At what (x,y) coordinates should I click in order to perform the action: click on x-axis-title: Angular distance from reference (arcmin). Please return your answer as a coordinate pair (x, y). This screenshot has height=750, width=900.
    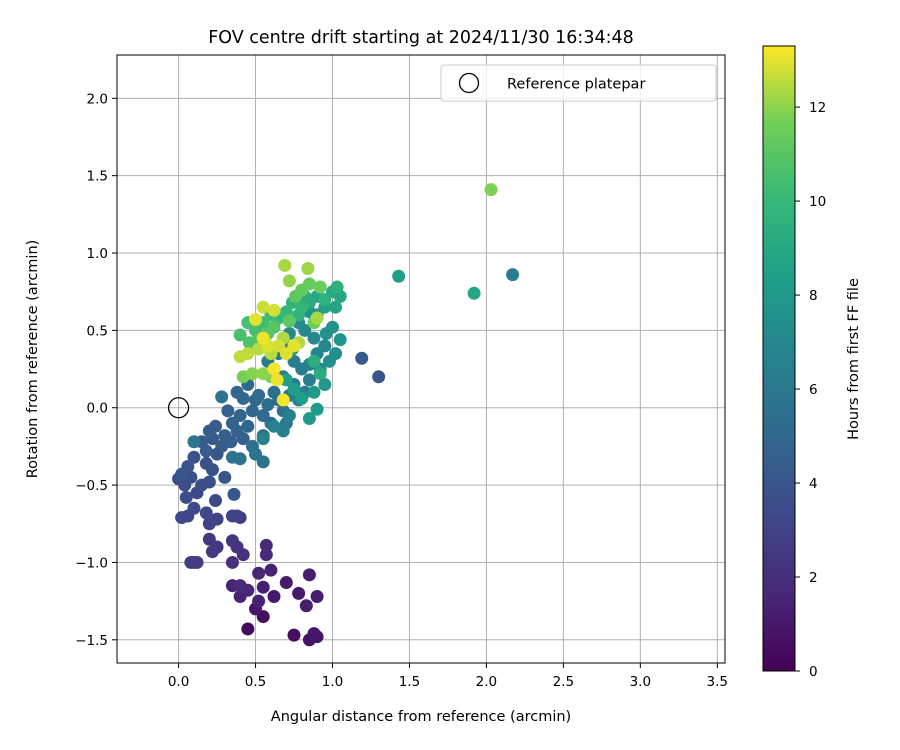
    Looking at the image, I should click on (421, 717).